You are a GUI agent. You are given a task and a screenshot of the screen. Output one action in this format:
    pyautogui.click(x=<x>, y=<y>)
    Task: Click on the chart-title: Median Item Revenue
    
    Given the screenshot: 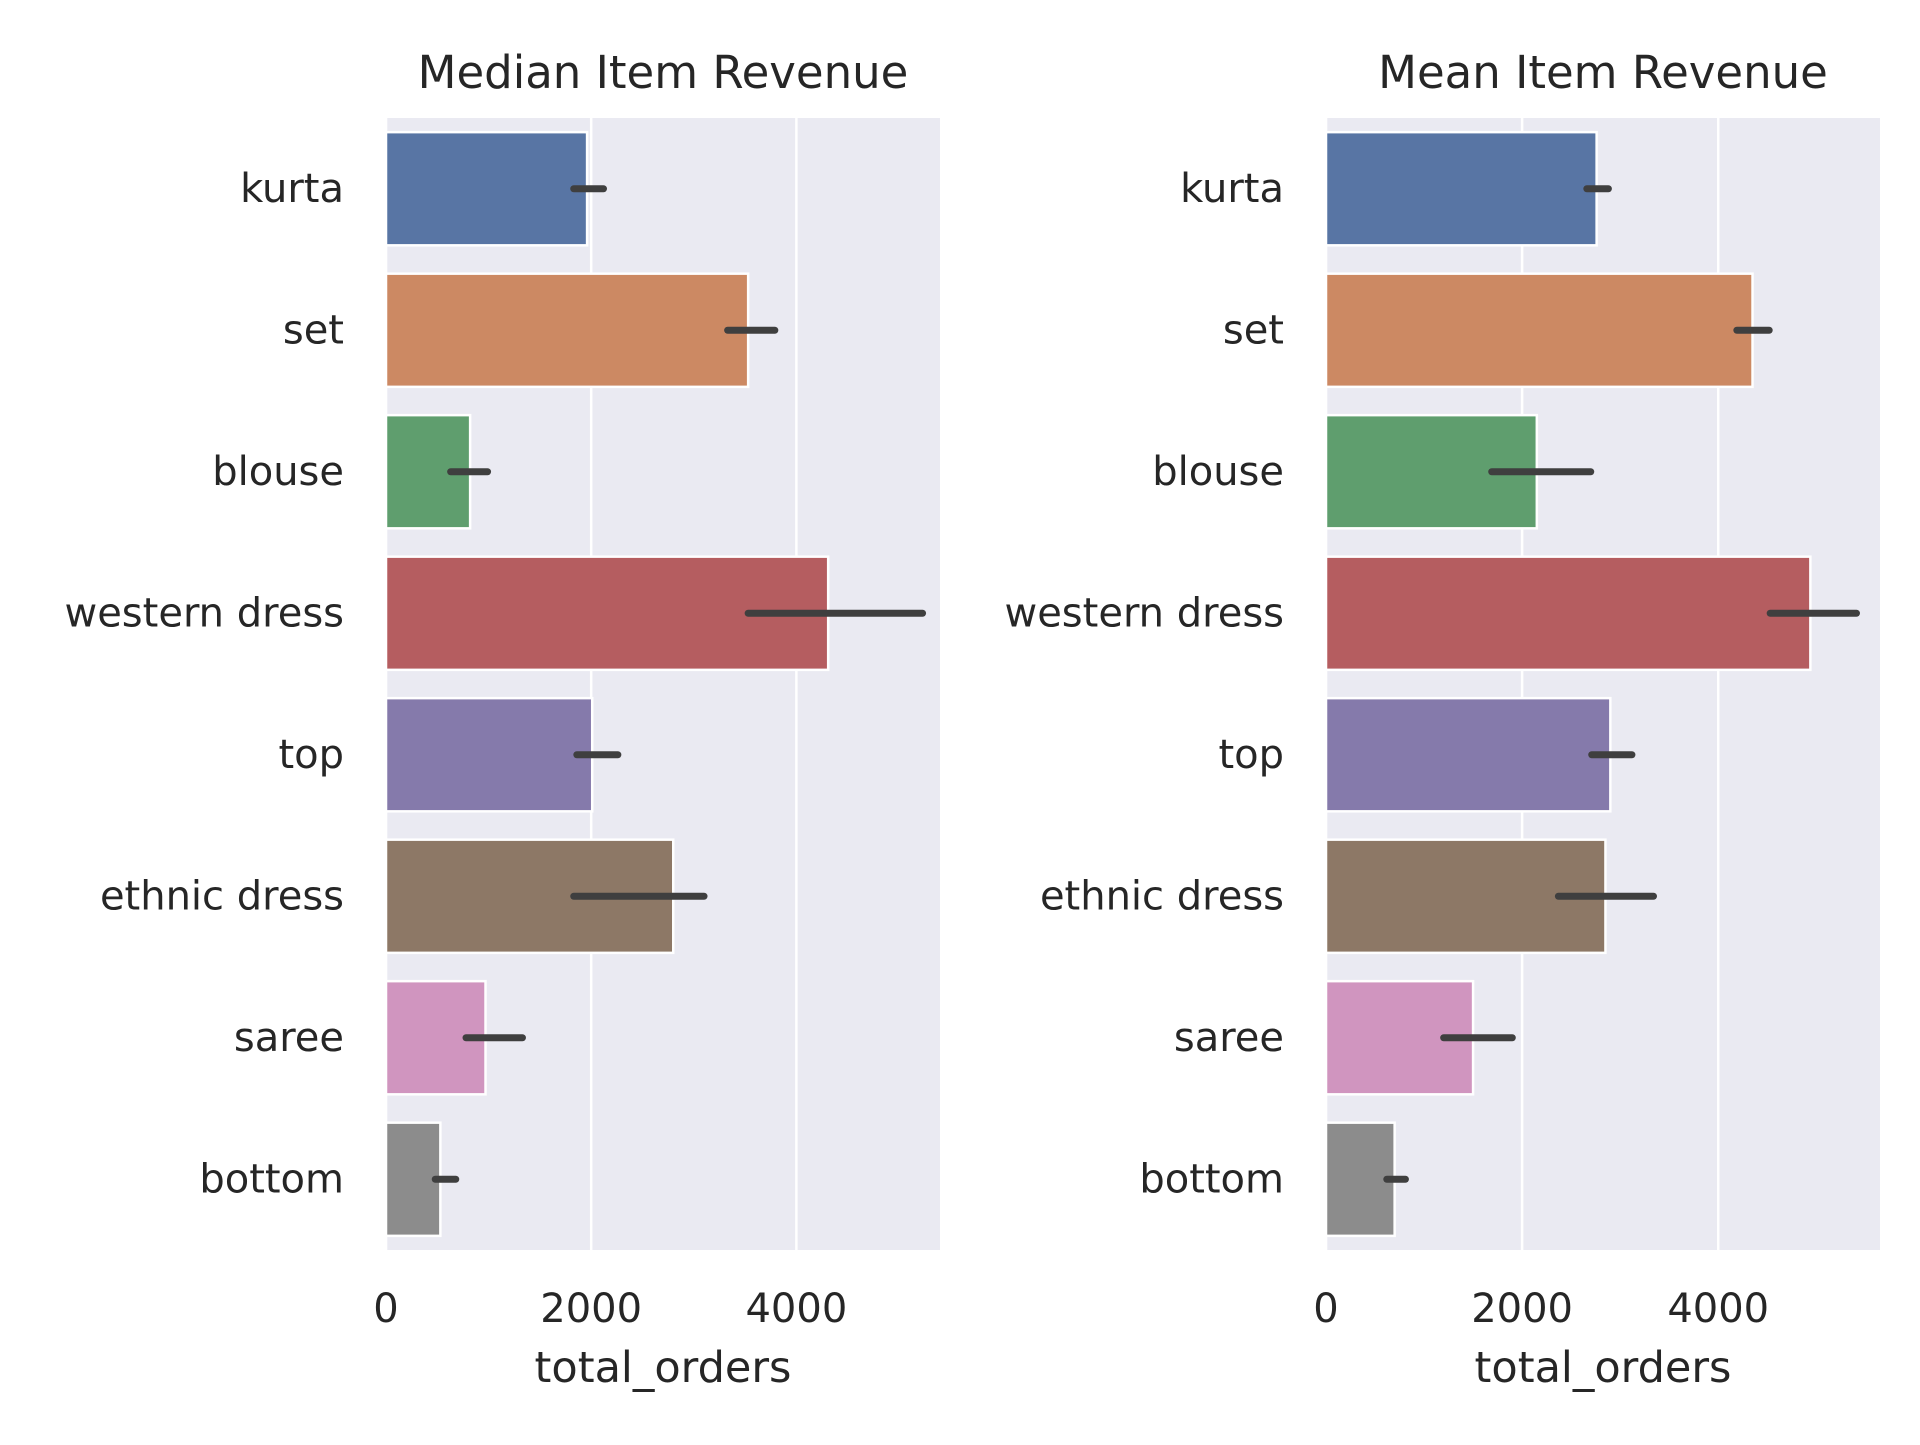 What is the action you would take?
    pyautogui.click(x=663, y=72)
    